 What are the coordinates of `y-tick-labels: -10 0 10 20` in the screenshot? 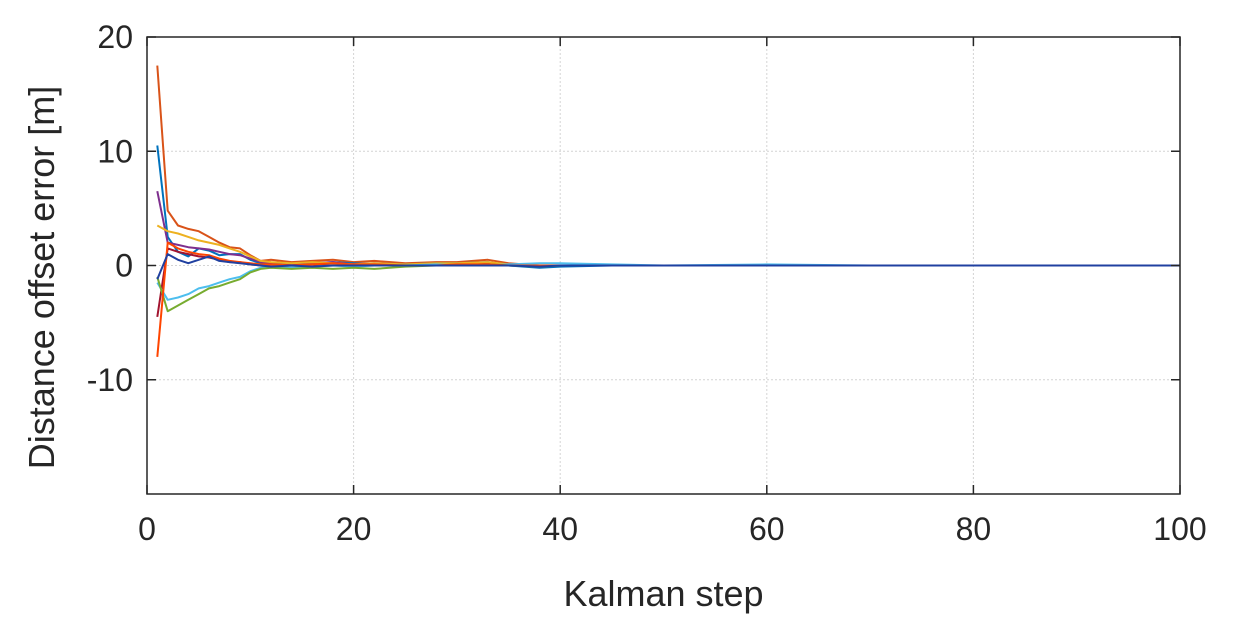 It's located at (110, 208).